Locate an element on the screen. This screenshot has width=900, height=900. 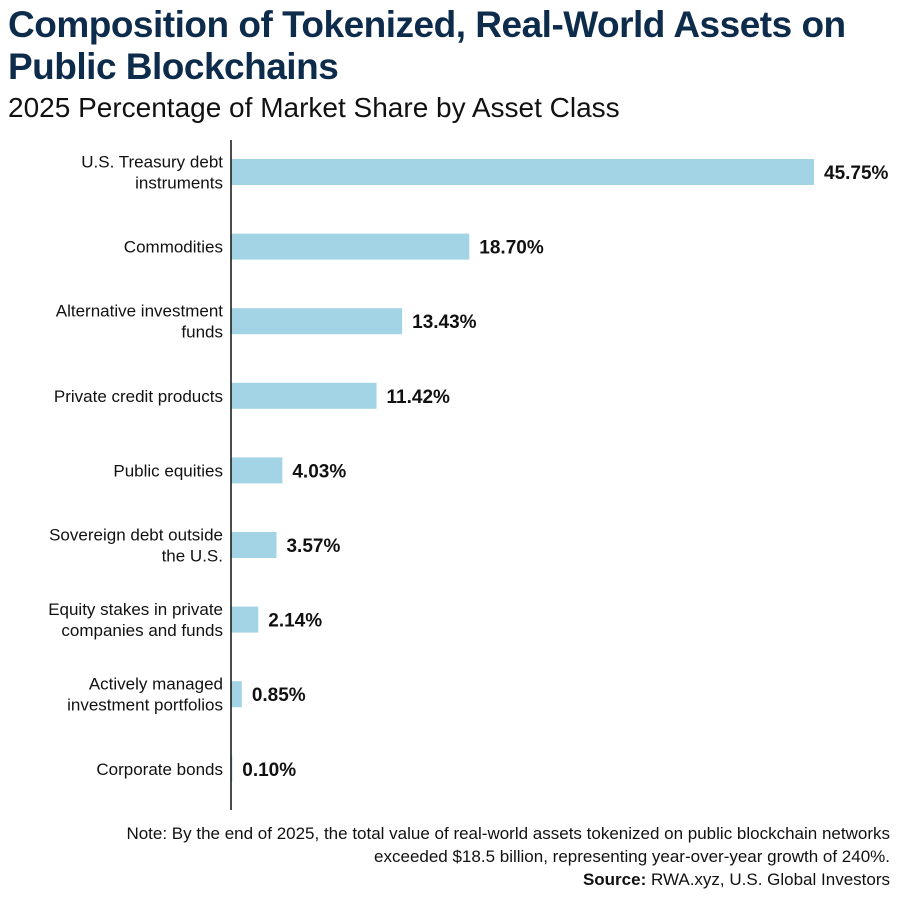
category-label-line: Sovereign debt outside is located at coordinates (136, 535).